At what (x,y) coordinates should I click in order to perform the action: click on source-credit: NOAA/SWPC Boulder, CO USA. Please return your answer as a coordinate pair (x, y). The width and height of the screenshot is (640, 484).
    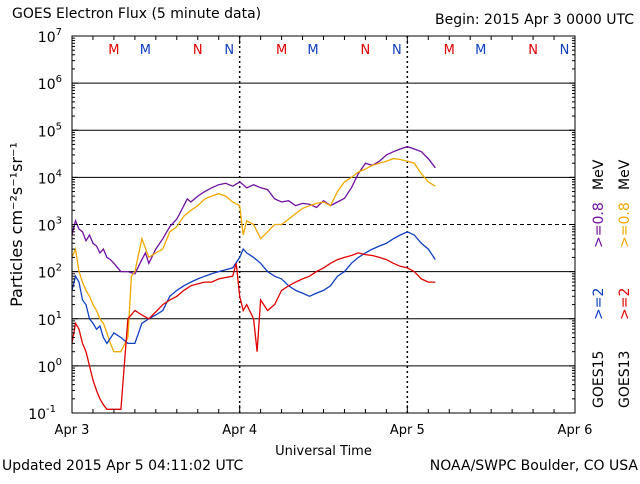
    Looking at the image, I should click on (533, 466).